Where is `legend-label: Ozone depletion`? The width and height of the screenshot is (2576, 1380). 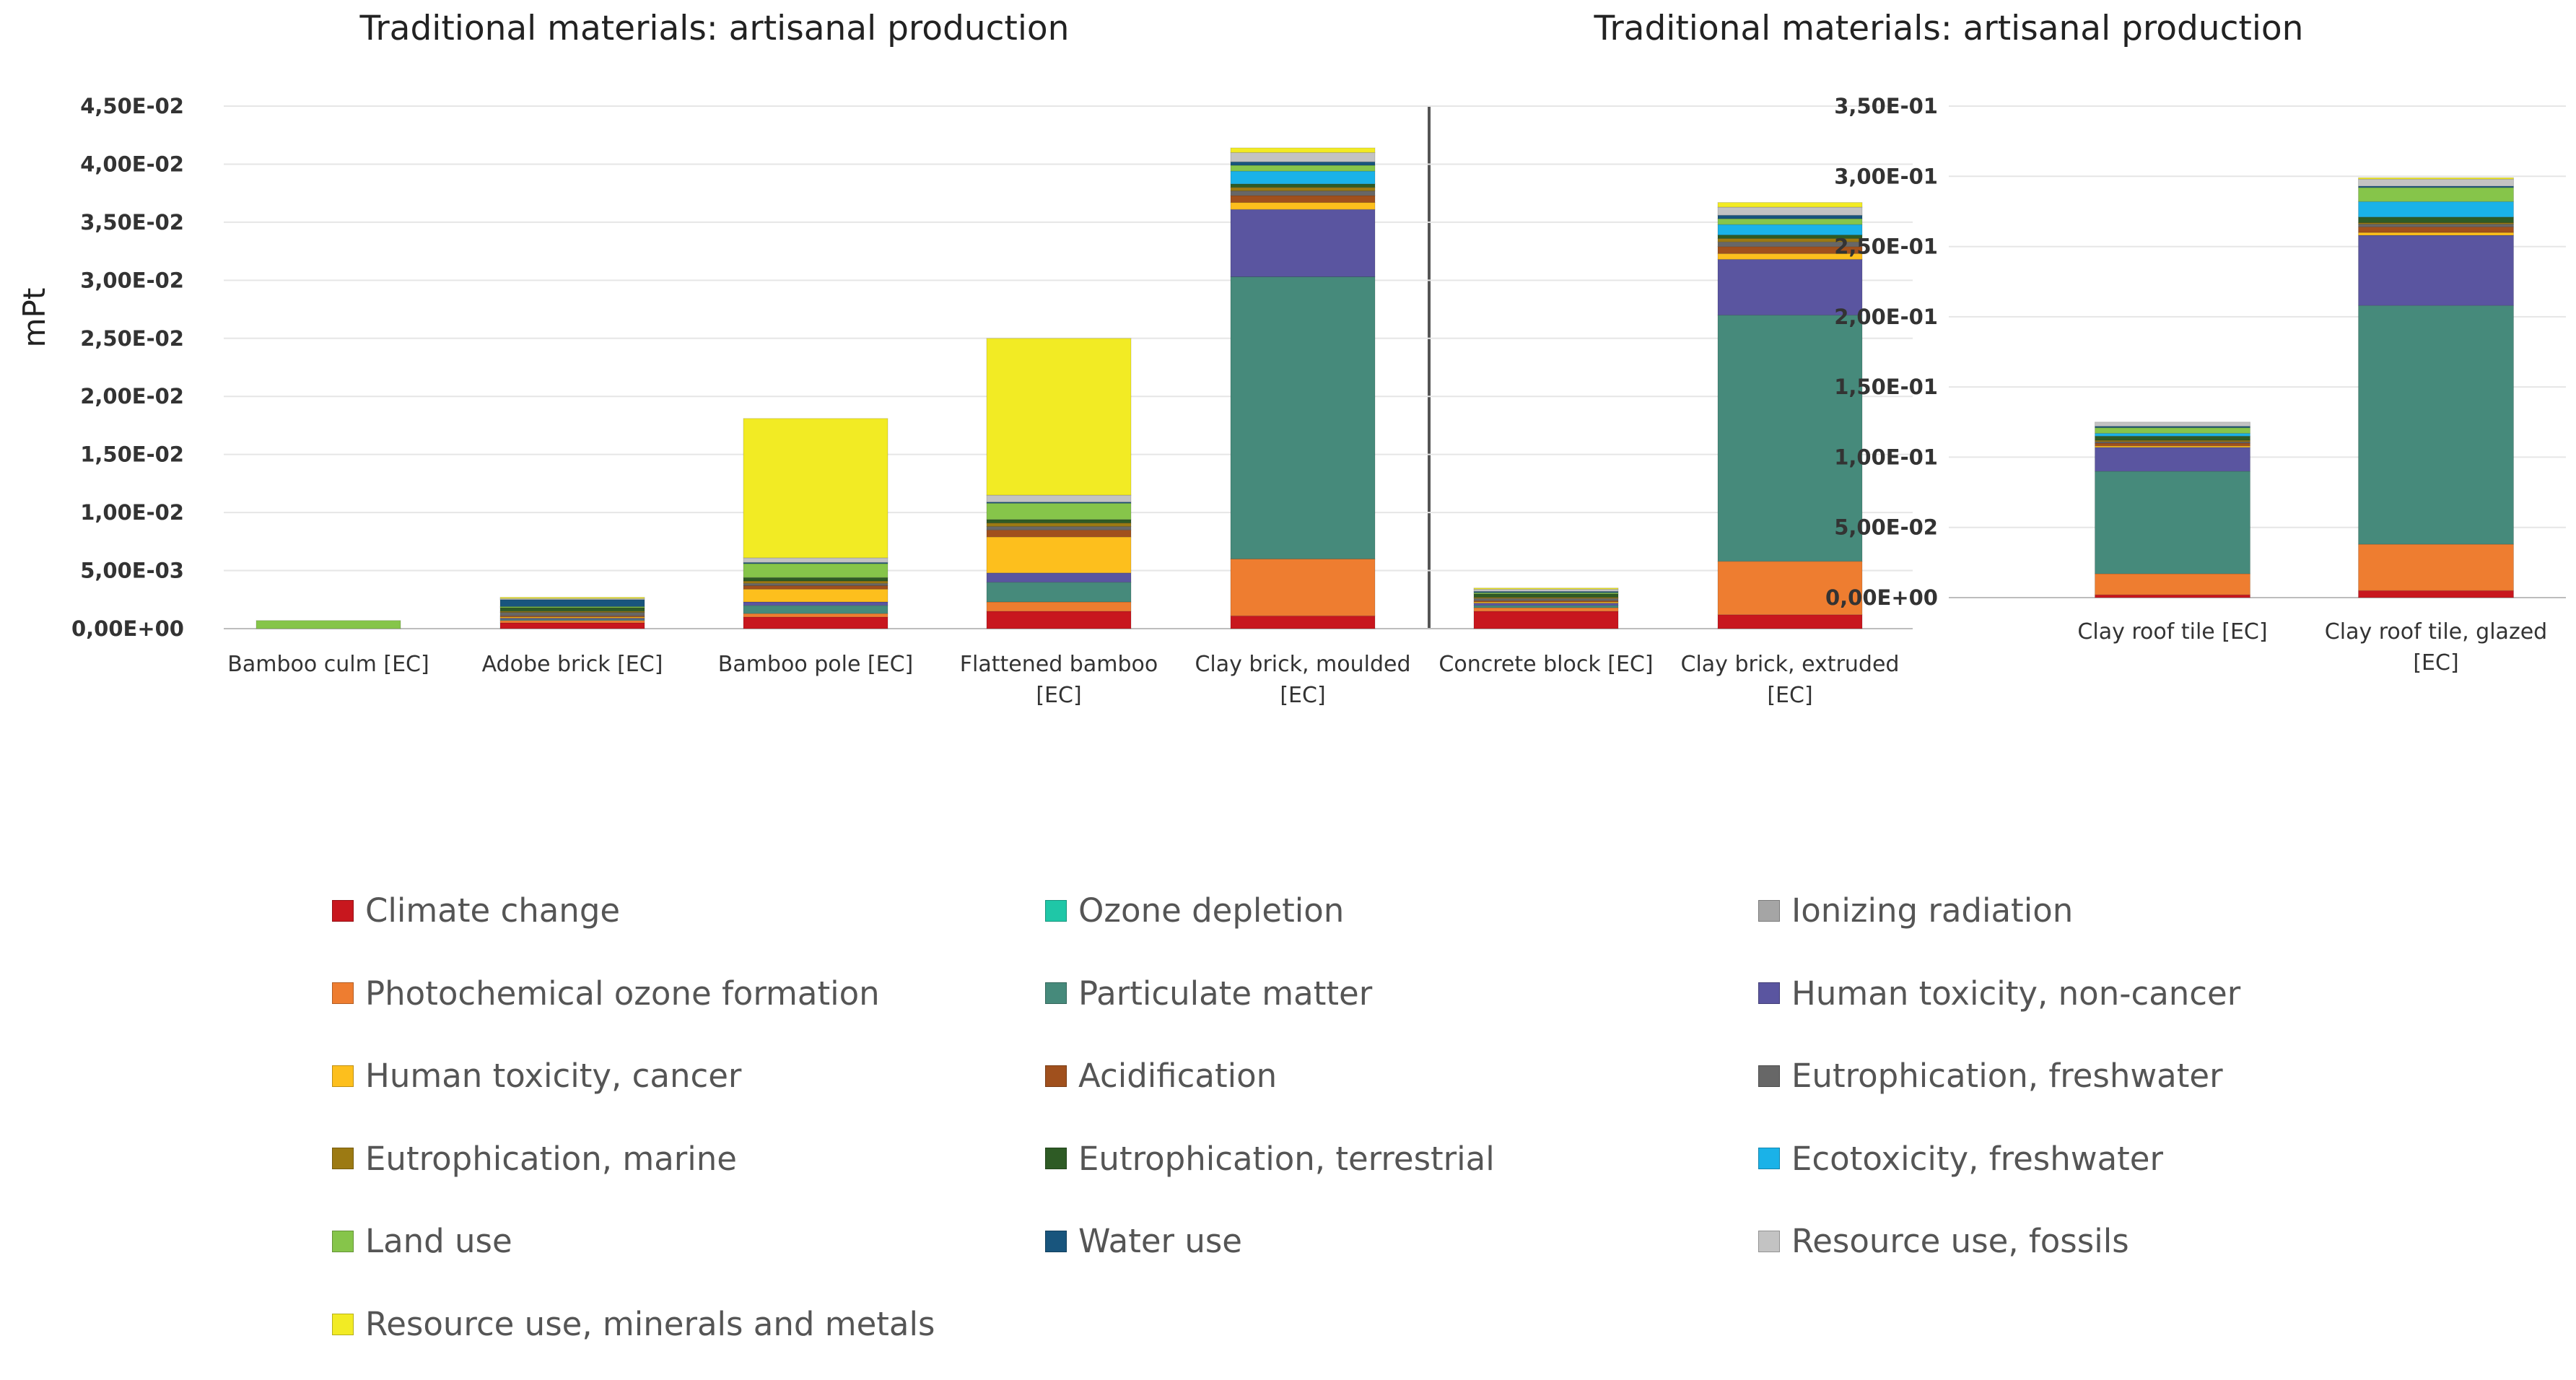
legend-label: Ozone depletion is located at coordinates (1211, 910).